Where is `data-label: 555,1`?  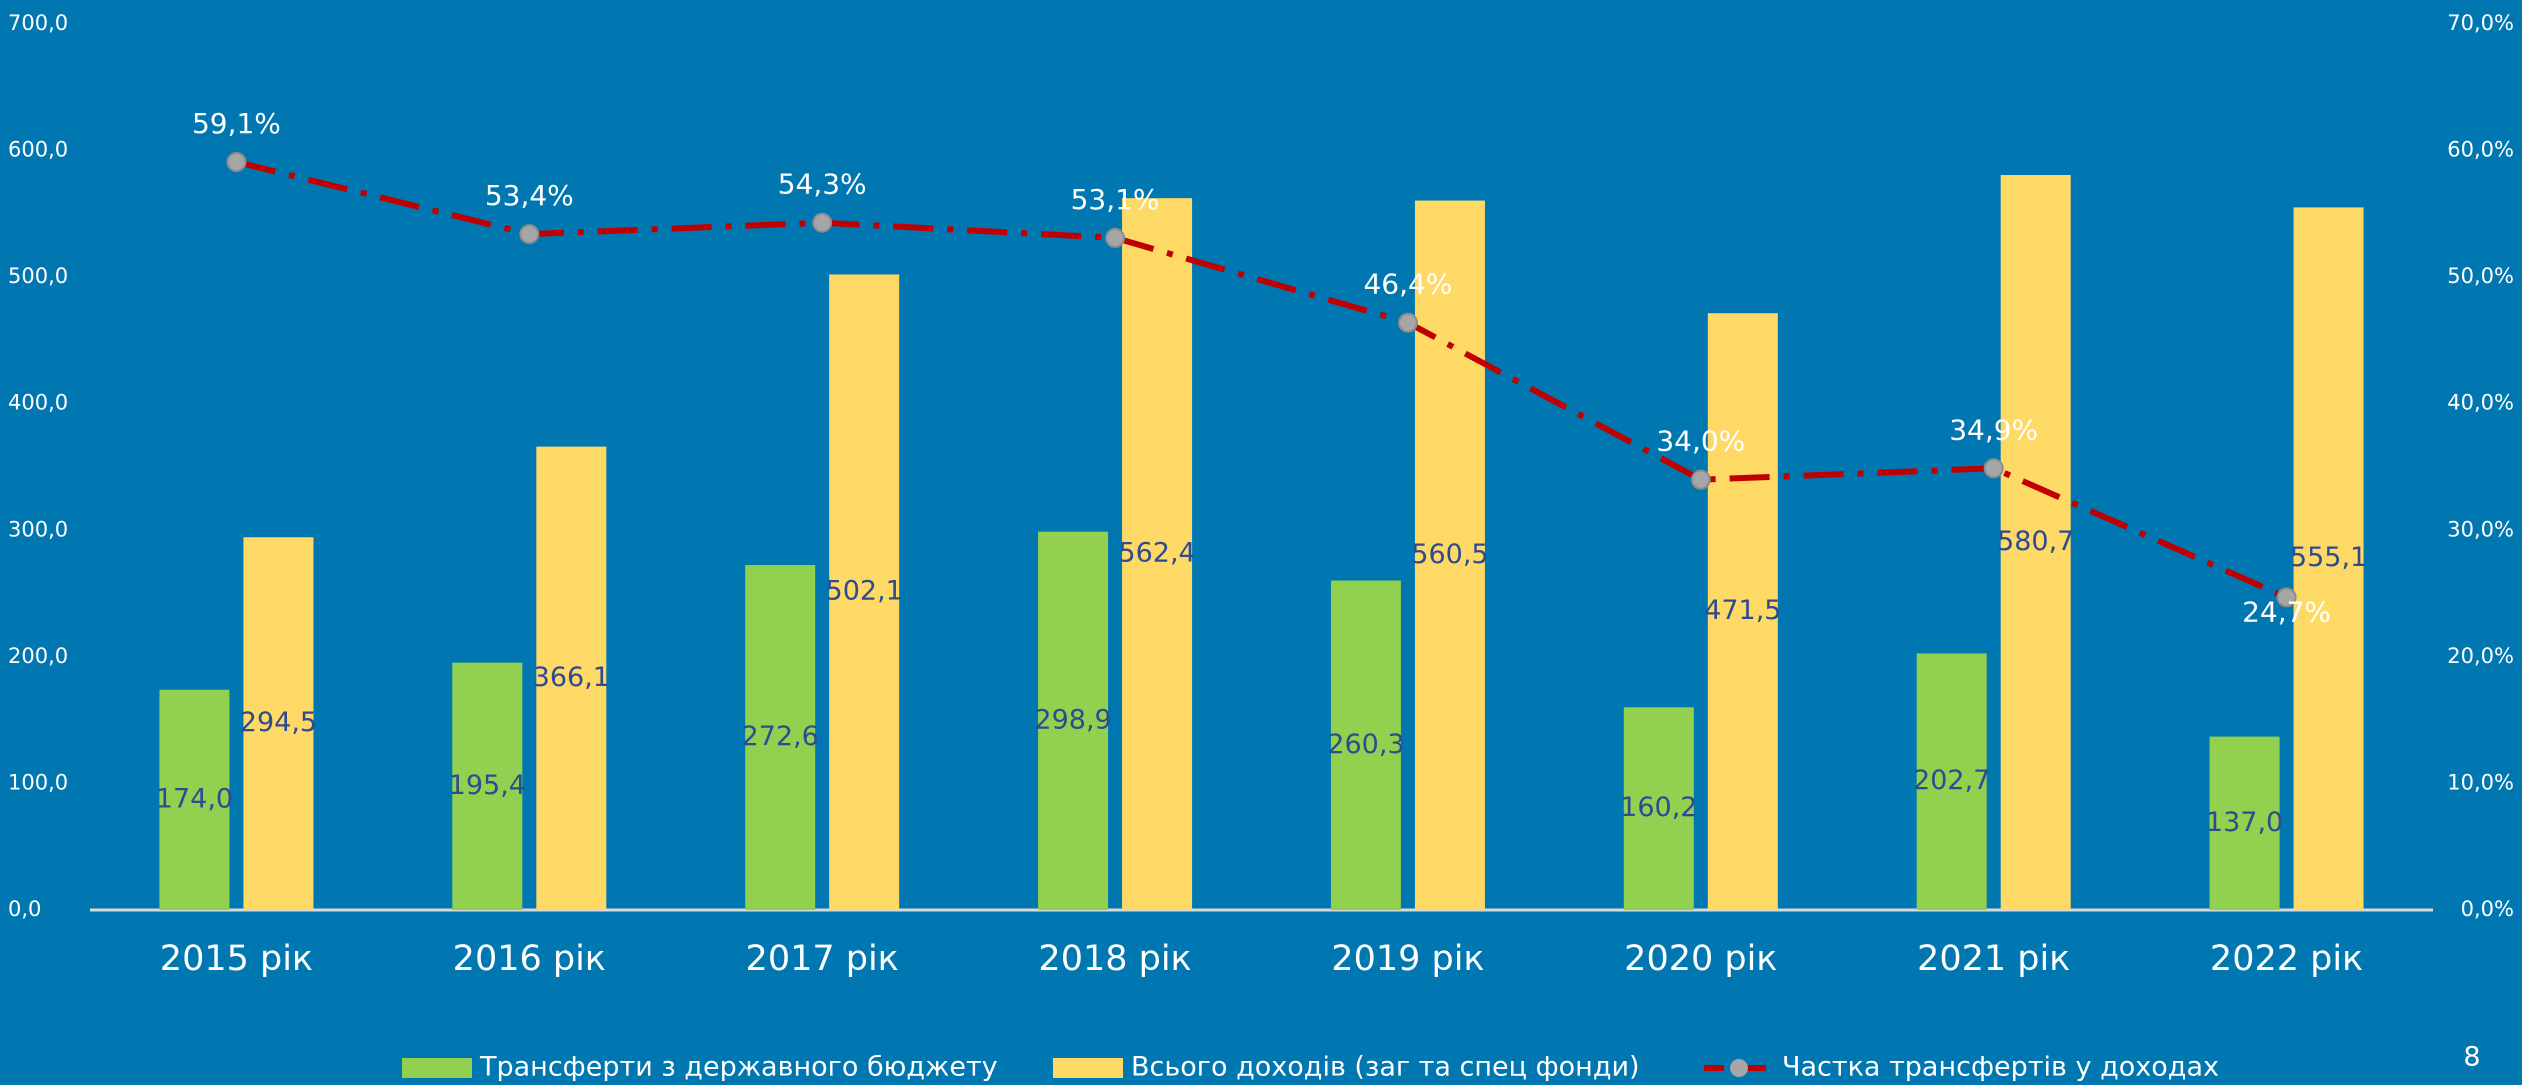
data-label: 555,1 is located at coordinates (2328, 557).